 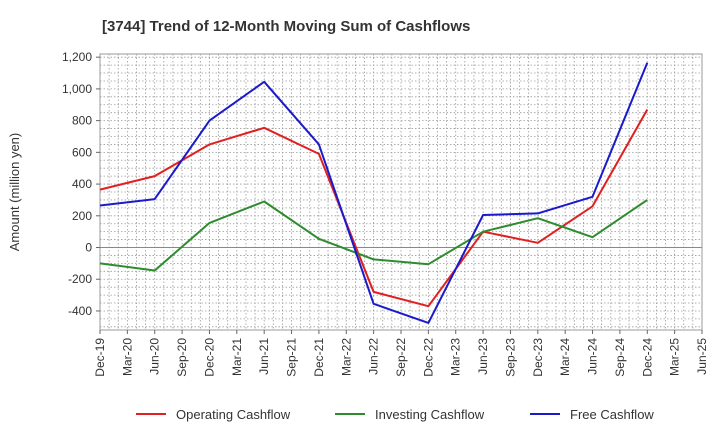 I want to click on y-tick-label: 400, so click(x=82, y=184).